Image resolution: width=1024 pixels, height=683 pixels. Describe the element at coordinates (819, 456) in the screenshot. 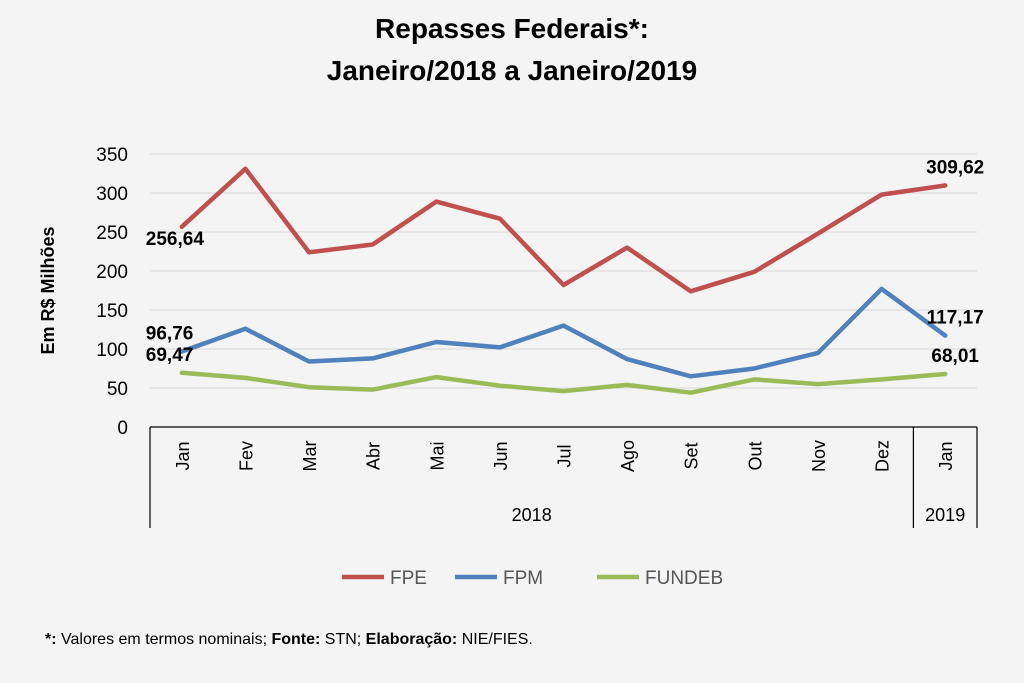

I see `x-tick-label: Nov` at that location.